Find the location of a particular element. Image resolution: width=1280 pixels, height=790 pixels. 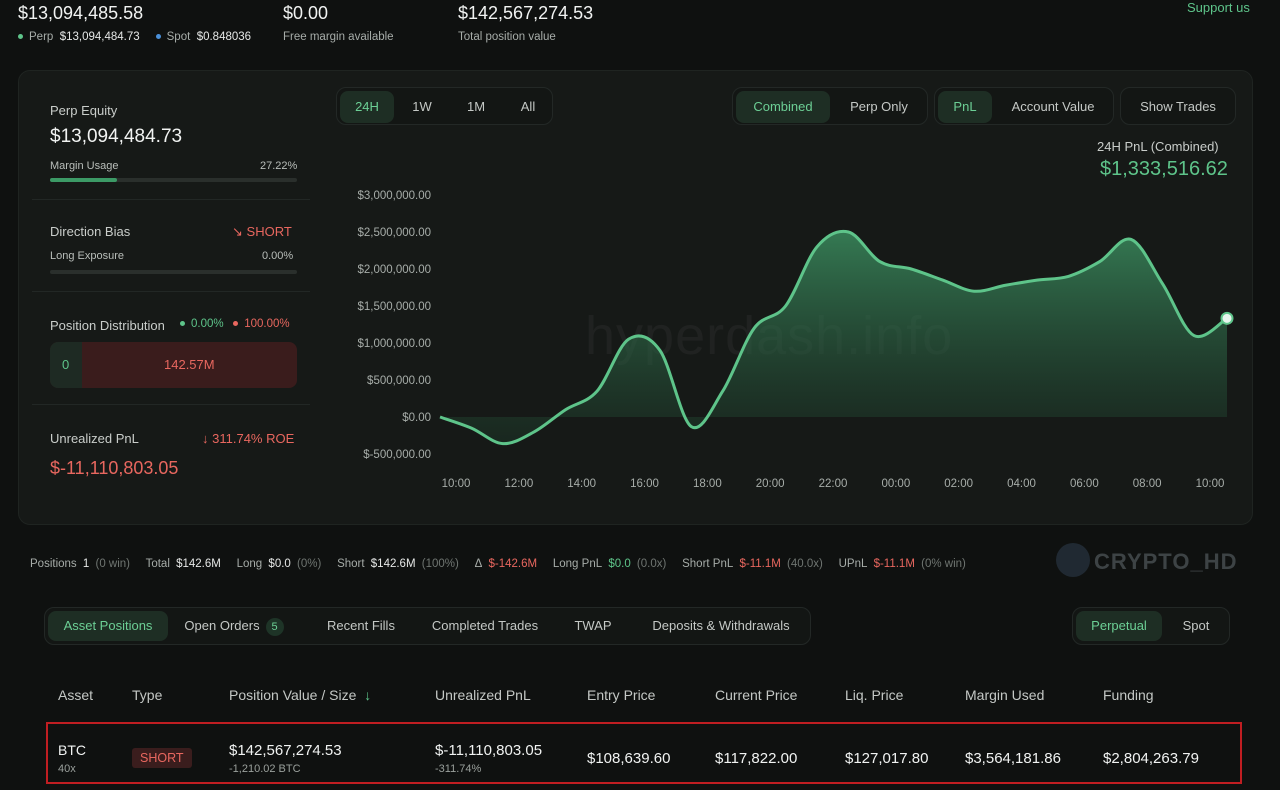

dist-long-value: 0 is located at coordinates (66, 364).